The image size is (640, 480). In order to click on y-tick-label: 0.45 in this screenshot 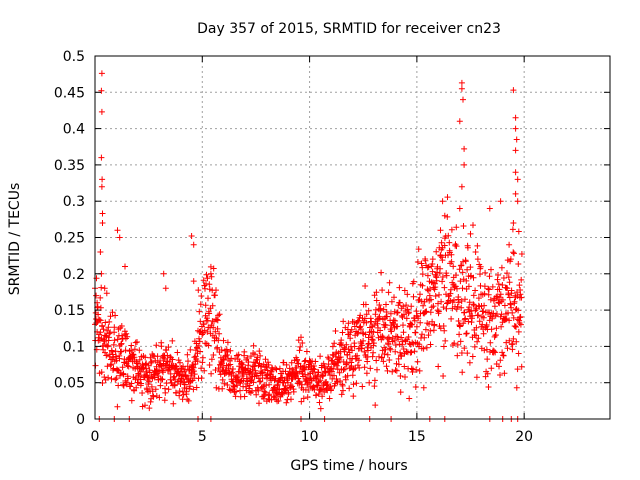, I will do `click(69, 93)`.